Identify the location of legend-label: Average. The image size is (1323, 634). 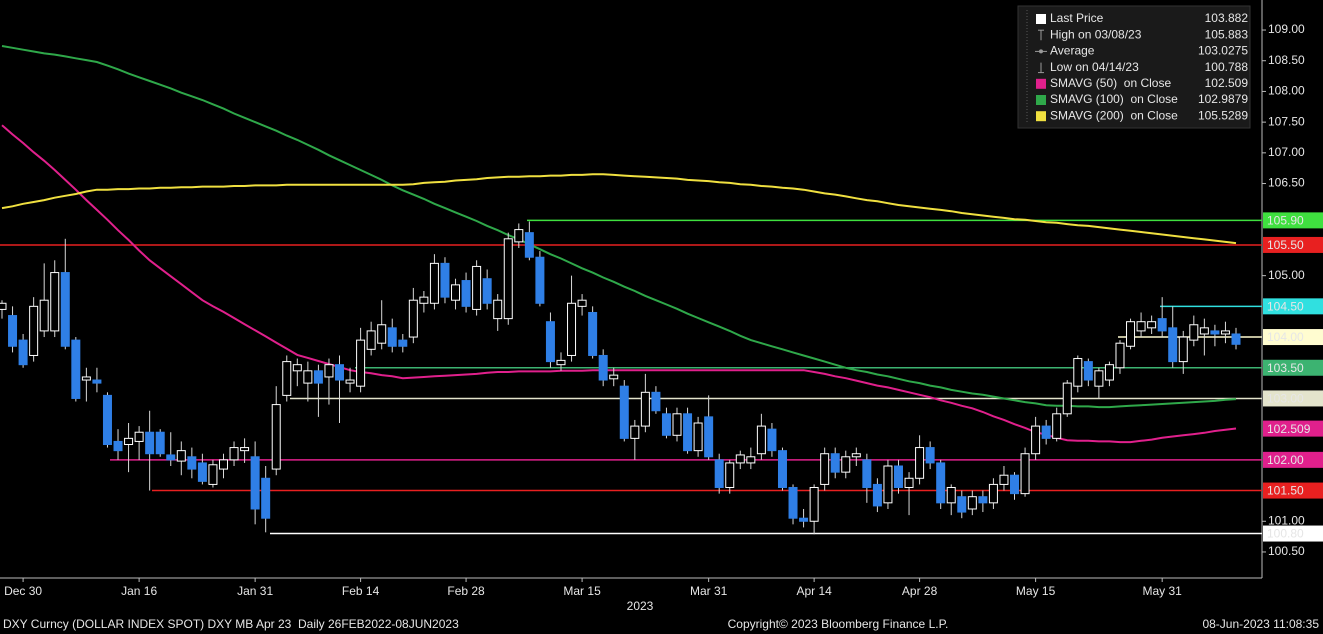
(1072, 51).